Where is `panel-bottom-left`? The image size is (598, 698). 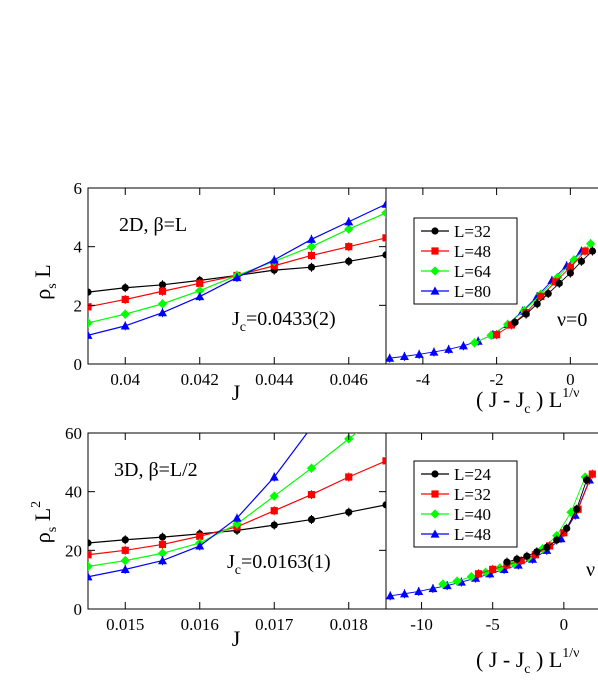
panel-bottom-left is located at coordinates (237, 499).